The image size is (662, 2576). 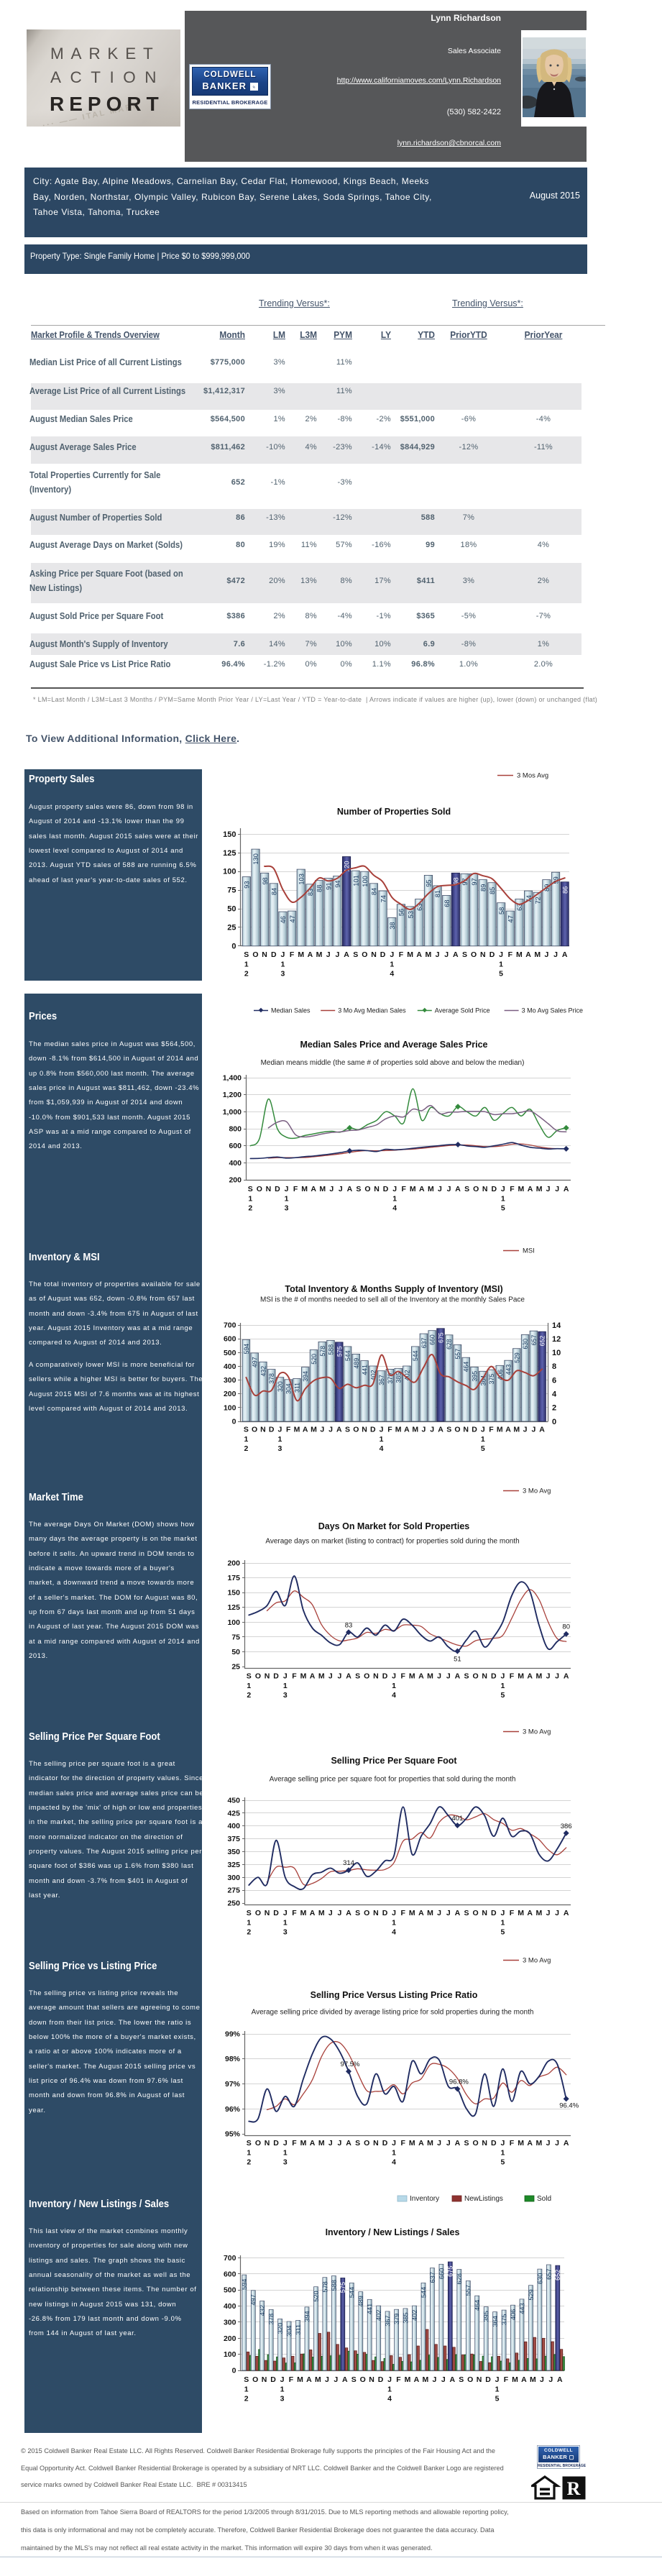 What do you see at coordinates (289, 2331) in the screenshot?
I see `svg-text: 304` at bounding box center [289, 2331].